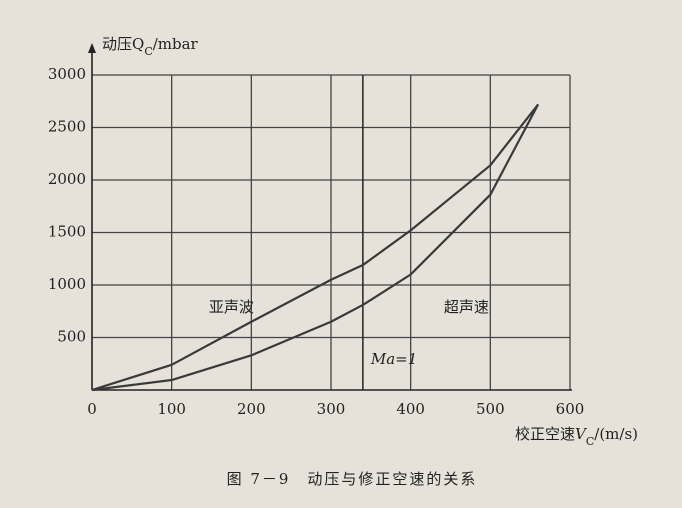  What do you see at coordinates (352, 479) in the screenshot?
I see `caption: 图 7－9 动压与修正空速的关系` at bounding box center [352, 479].